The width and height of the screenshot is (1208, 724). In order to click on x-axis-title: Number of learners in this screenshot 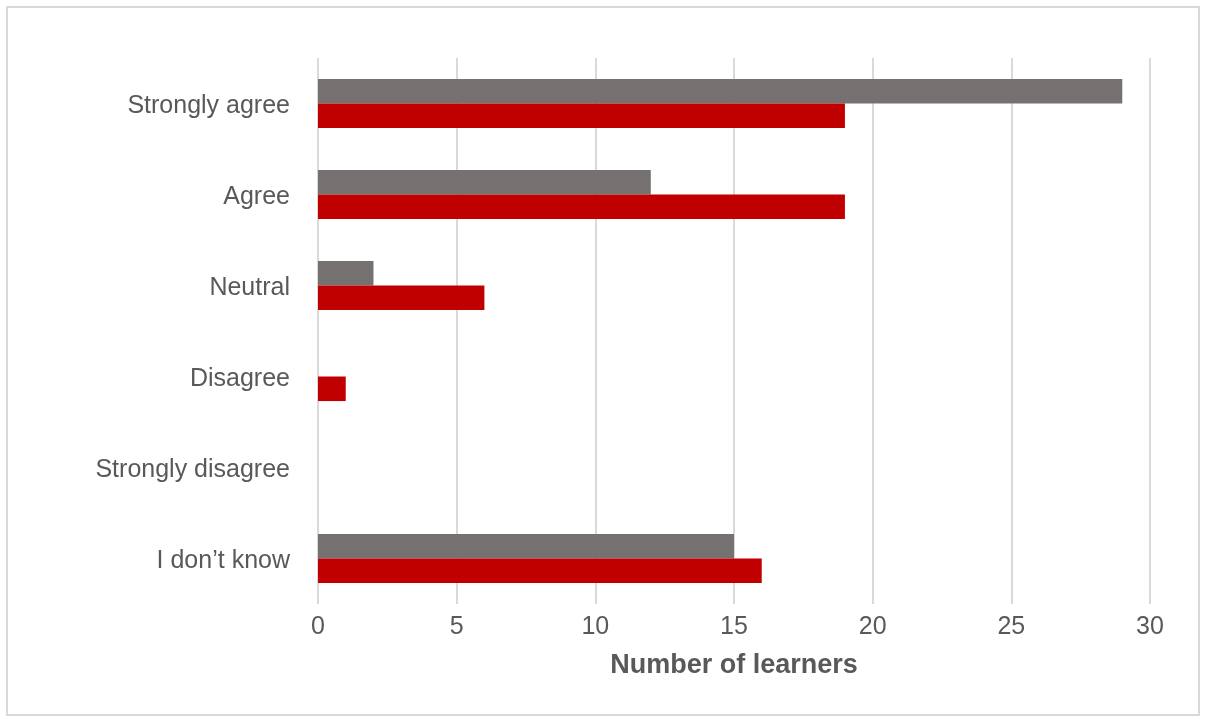, I will do `click(734, 663)`.